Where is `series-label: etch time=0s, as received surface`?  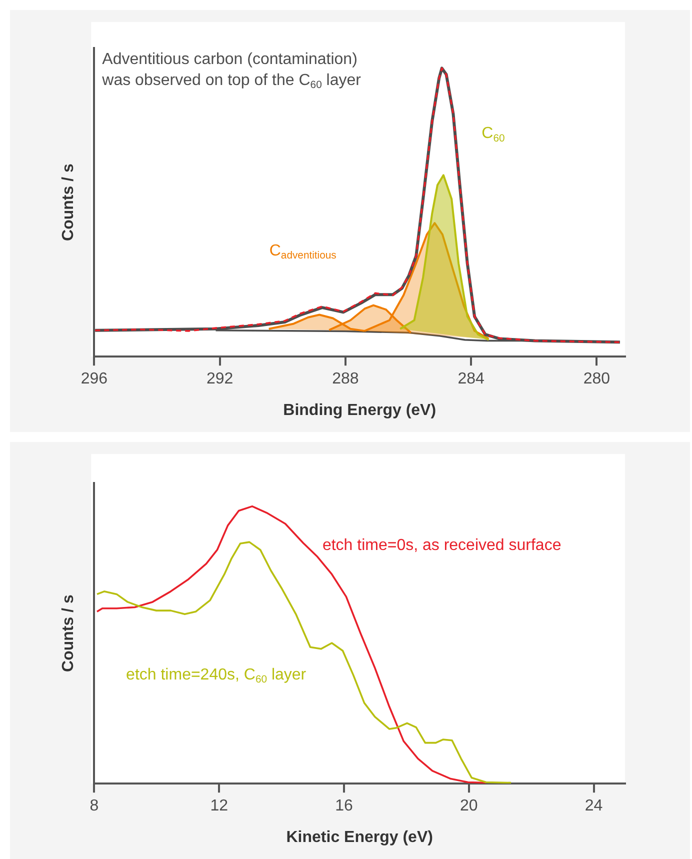
series-label: etch time=0s, as received surface is located at coordinates (442, 545).